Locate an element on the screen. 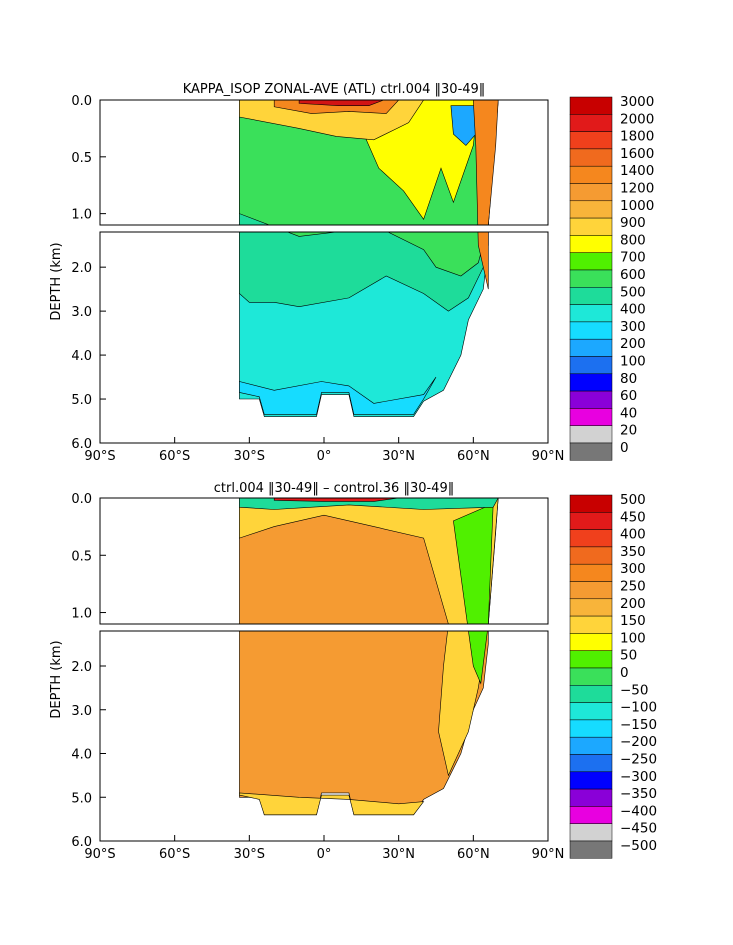  colorbar-label: 40 is located at coordinates (628, 413).